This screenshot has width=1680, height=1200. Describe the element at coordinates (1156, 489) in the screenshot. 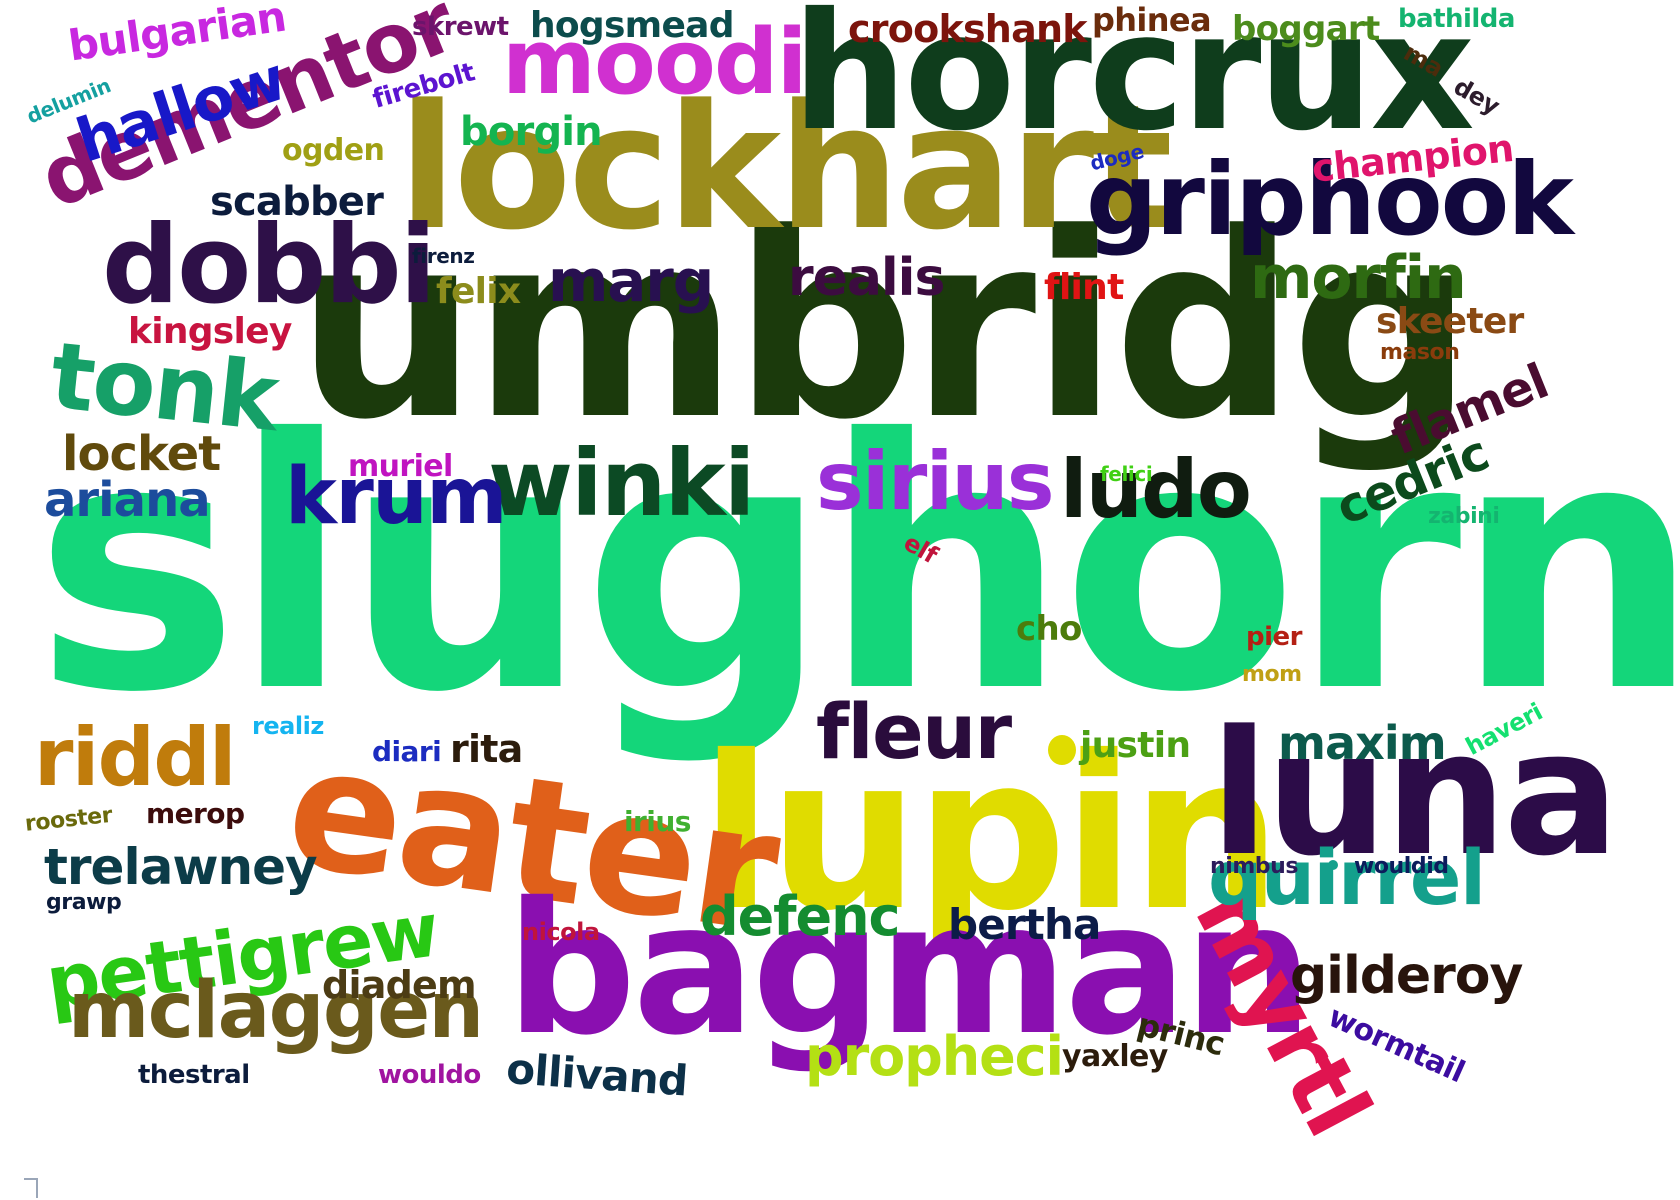

I see `word-ludo: ludo` at that location.